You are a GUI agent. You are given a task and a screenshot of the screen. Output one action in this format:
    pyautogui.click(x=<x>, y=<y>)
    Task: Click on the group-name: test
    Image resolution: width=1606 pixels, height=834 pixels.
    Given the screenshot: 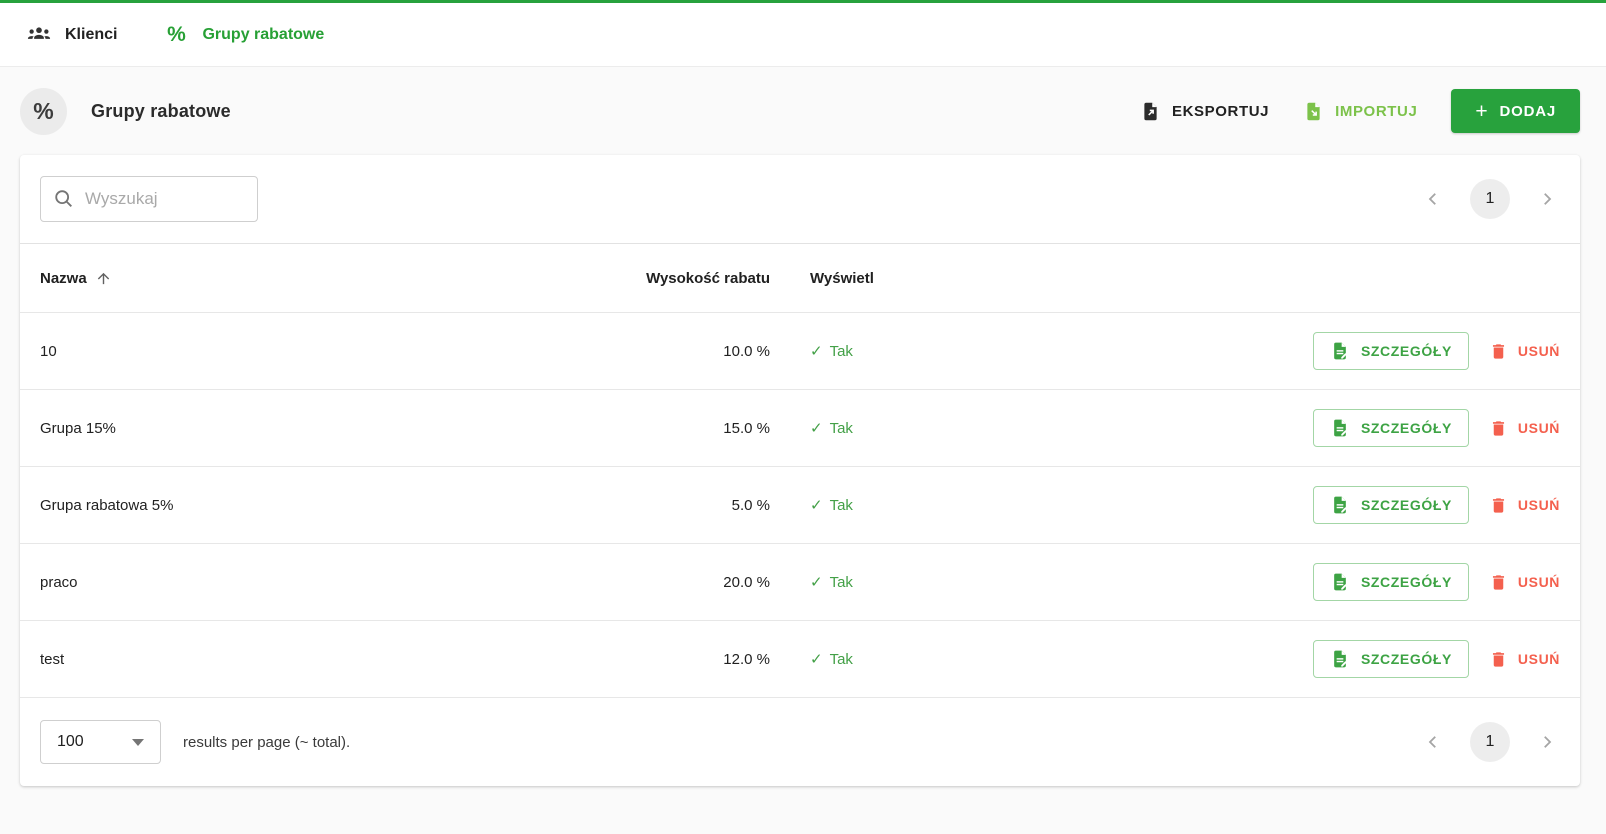 What is the action you would take?
    pyautogui.click(x=52, y=659)
    